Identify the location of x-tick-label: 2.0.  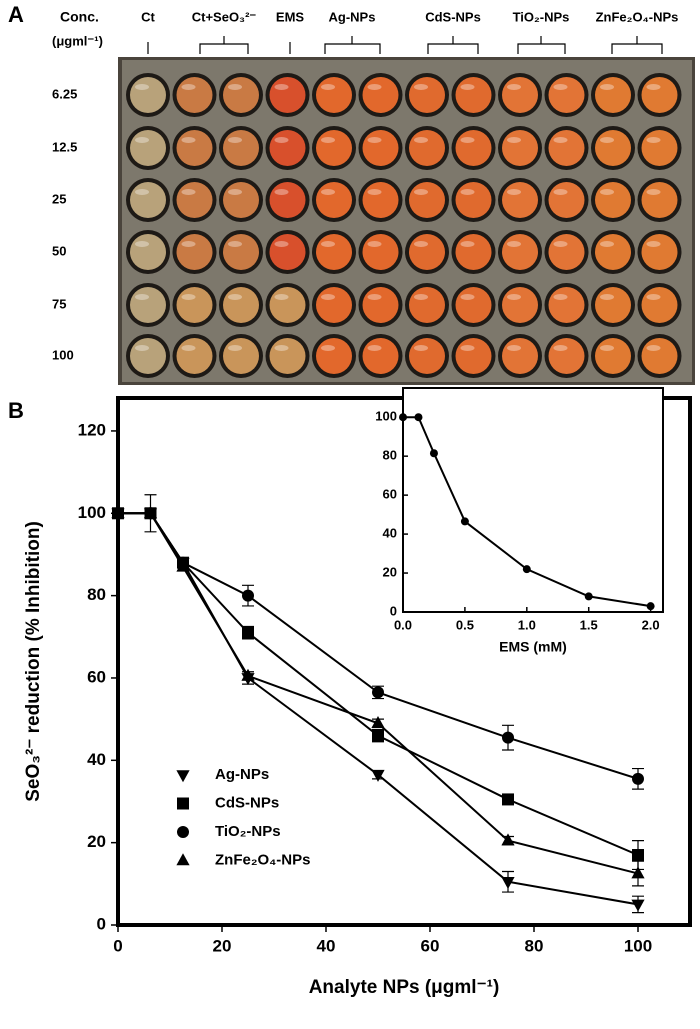
(651, 624).